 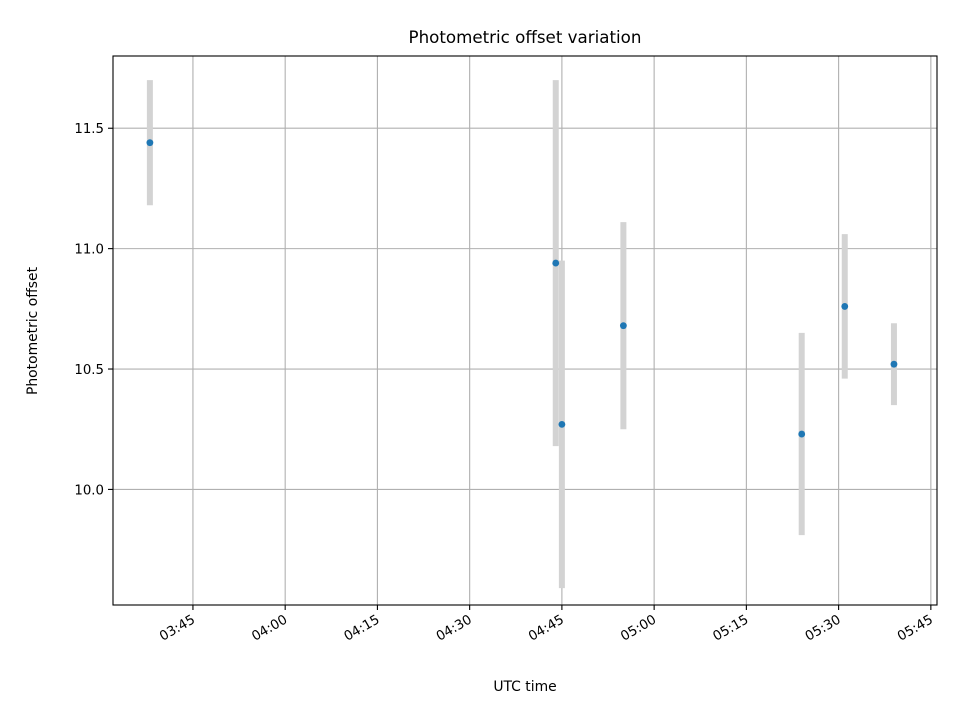 I want to click on y-tick-label: 10.0, so click(x=89, y=490).